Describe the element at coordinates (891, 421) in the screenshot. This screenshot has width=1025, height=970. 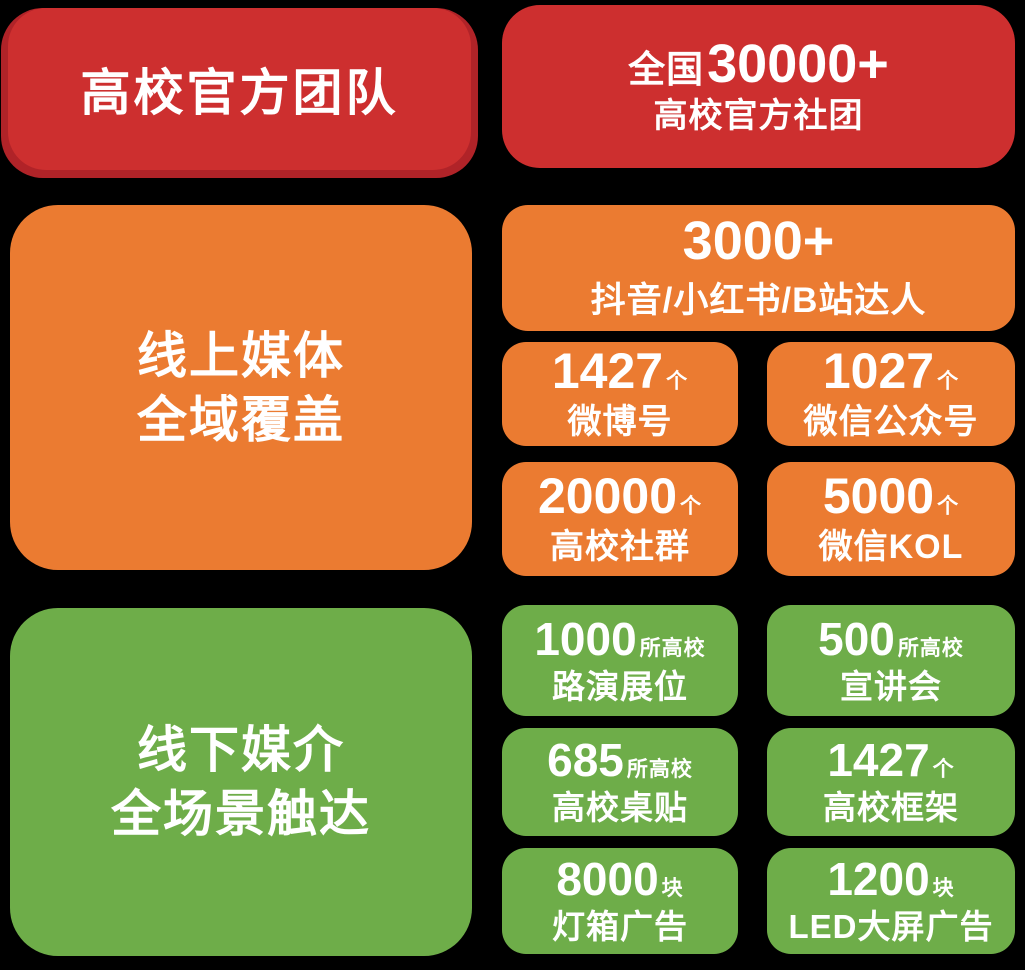
I see `stat-label: 微信公众号` at that location.